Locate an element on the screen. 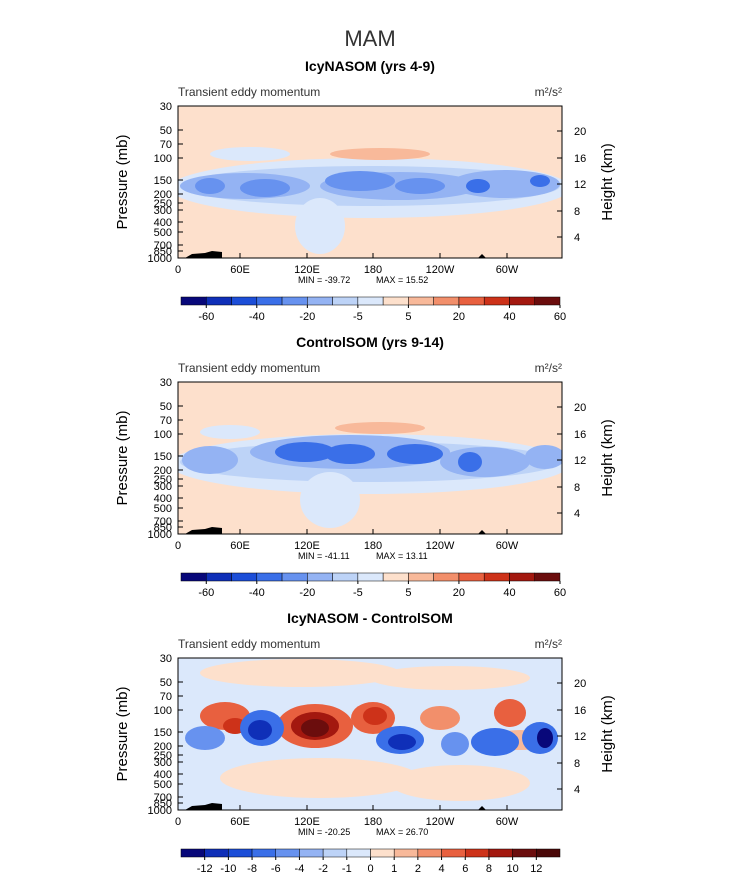  y-left-tick-label: 250 is located at coordinates (163, 756).